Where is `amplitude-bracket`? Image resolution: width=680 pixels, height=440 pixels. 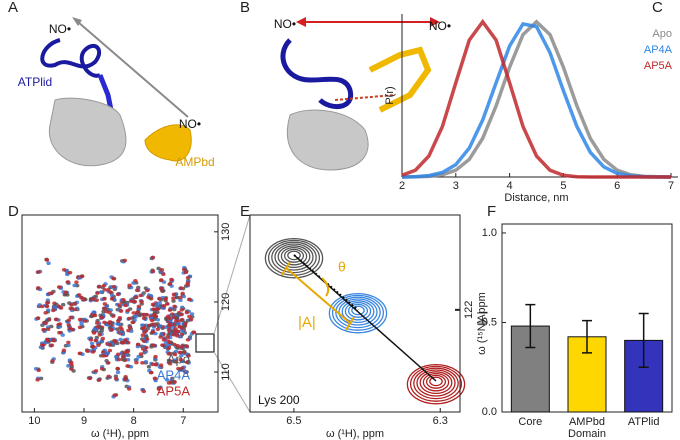 amplitude-bracket is located at coordinates (318, 296).